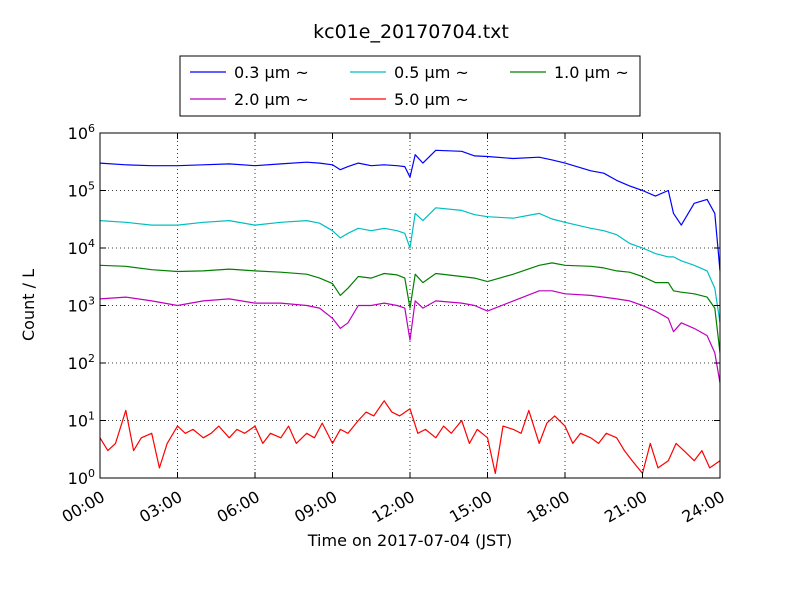 The image size is (800, 600). What do you see at coordinates (591, 72) in the screenshot?
I see `legend-label-2: 1.0 μm ~` at bounding box center [591, 72].